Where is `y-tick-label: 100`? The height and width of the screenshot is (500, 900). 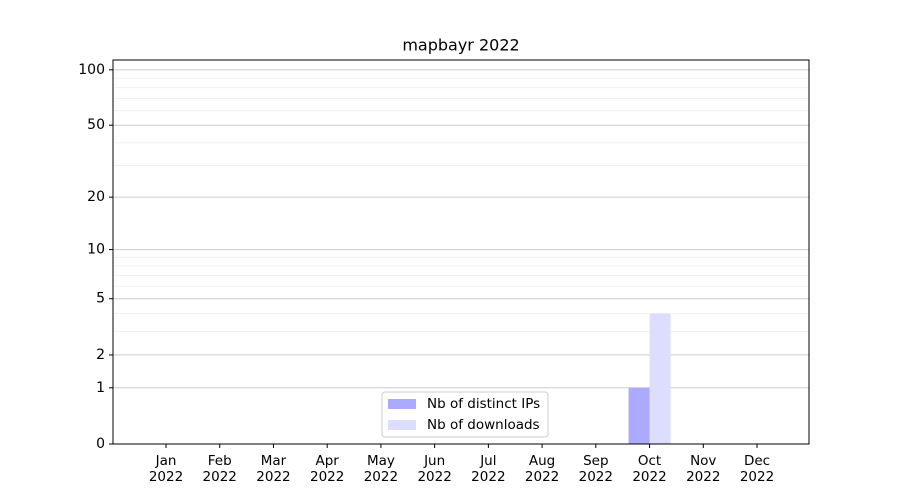 y-tick-label: 100 is located at coordinates (91, 70).